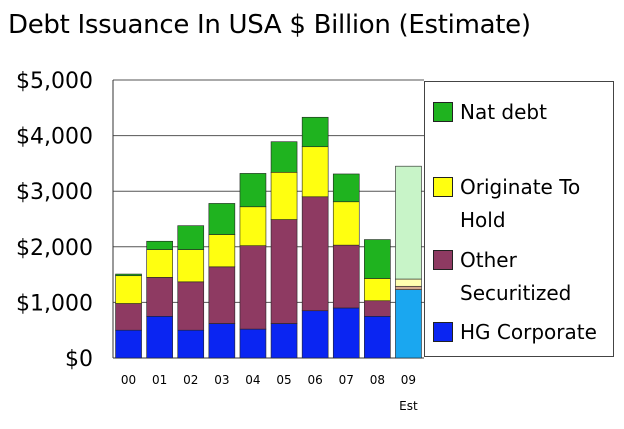 The height and width of the screenshot is (429, 624). Describe the element at coordinates (190, 380) in the screenshot. I see `x-tick-label: 02` at that location.